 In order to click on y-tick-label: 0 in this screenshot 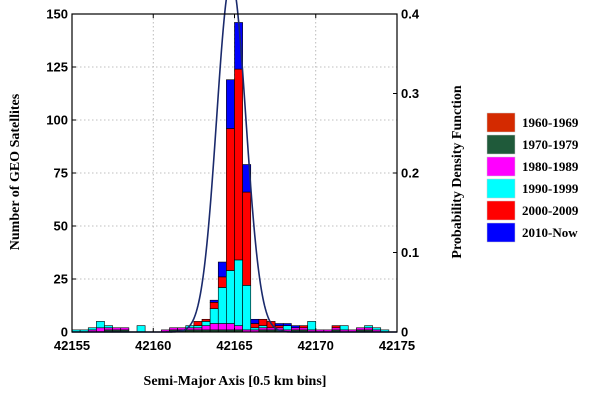, I will do `click(64, 332)`.